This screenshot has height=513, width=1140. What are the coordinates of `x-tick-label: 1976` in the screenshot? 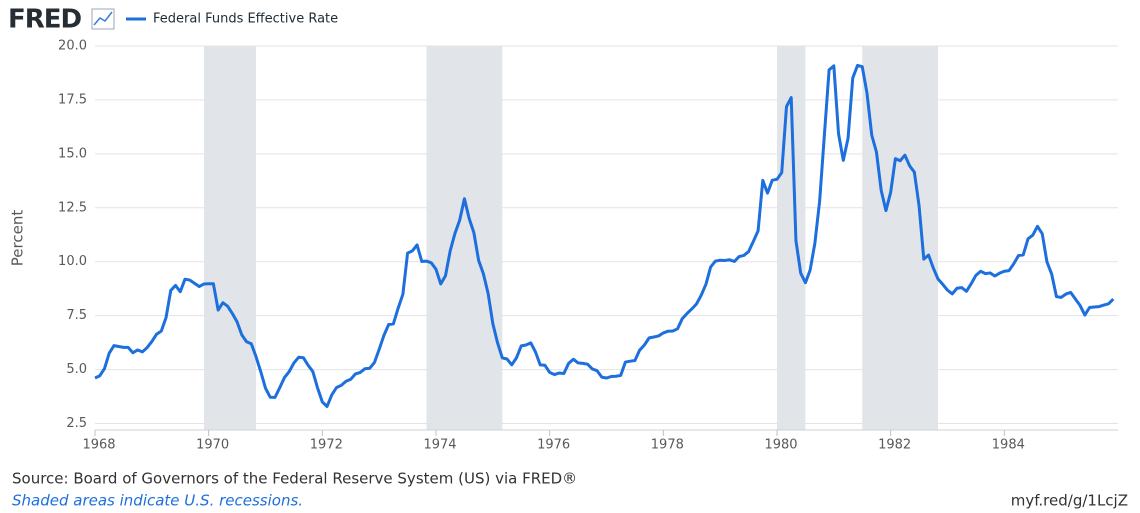 It's located at (553, 445).